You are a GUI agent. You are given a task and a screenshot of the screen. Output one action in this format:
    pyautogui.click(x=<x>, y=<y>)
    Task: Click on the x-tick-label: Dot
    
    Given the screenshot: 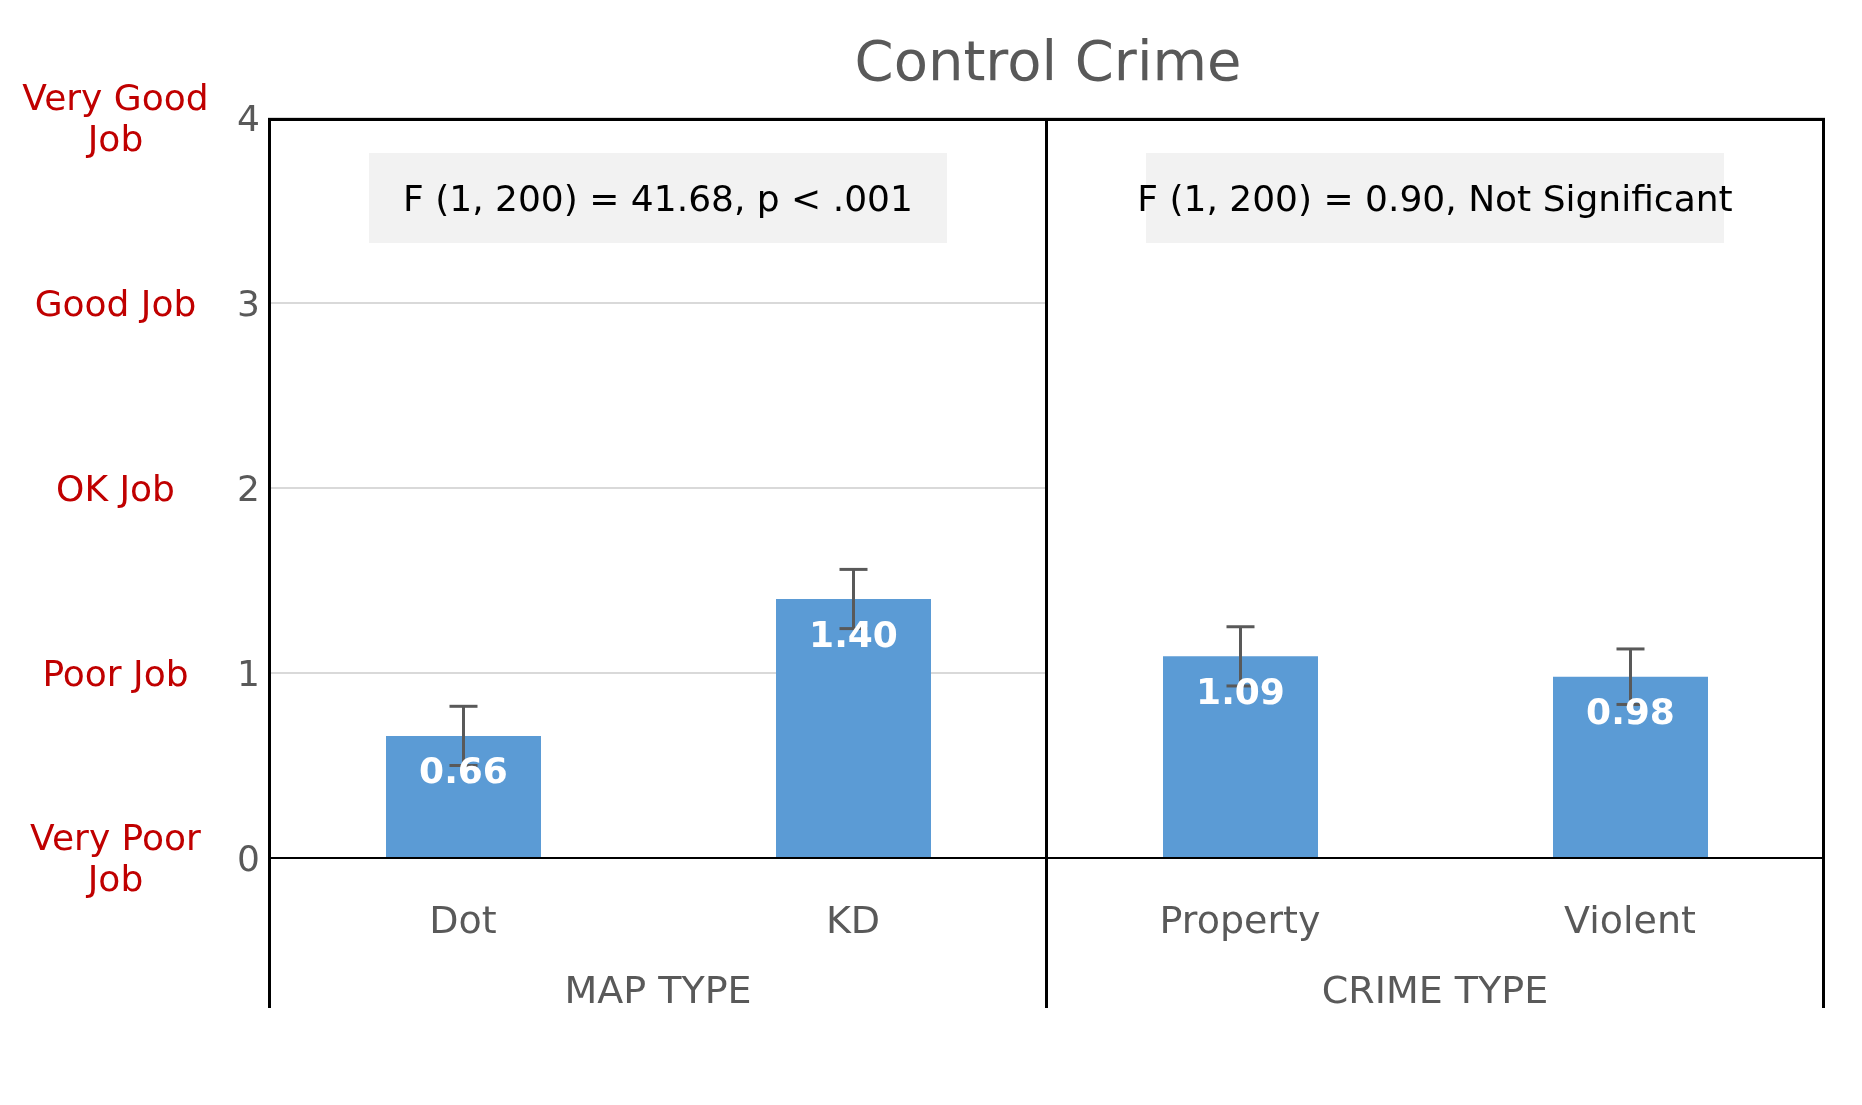 What is the action you would take?
    pyautogui.click(x=463, y=919)
    